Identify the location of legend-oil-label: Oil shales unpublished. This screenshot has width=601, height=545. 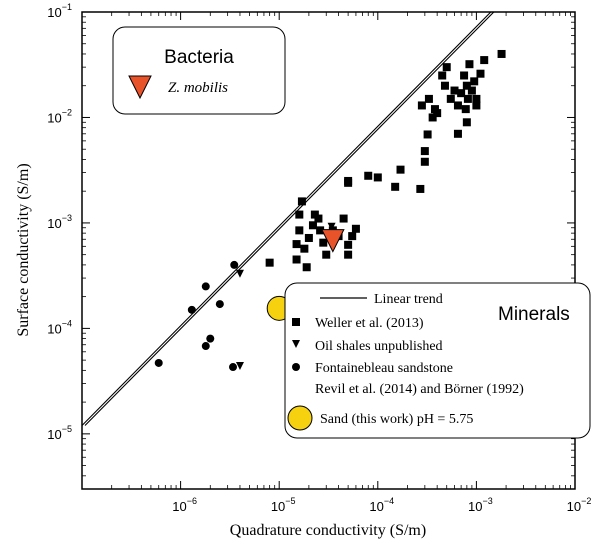
(379, 346).